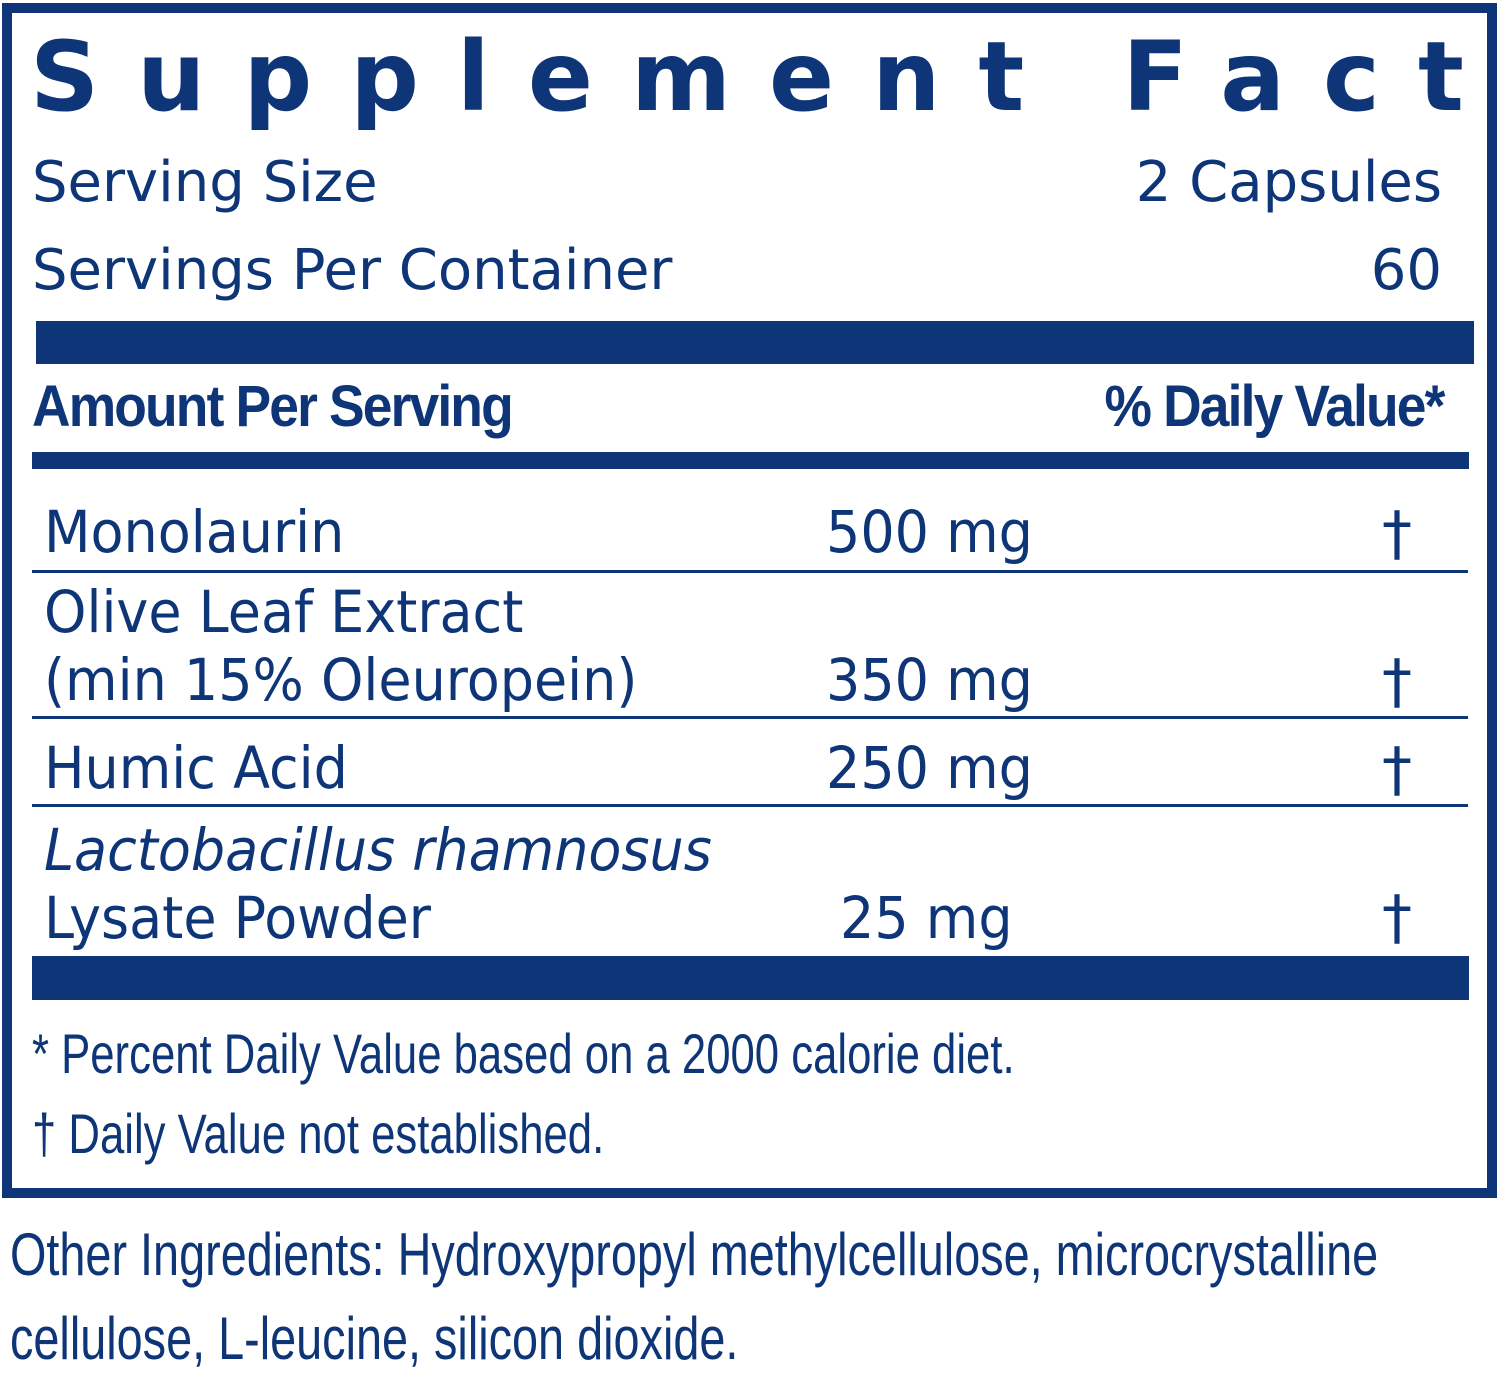  What do you see at coordinates (205, 182) in the screenshot?
I see `serving-size-label: Serving Size` at bounding box center [205, 182].